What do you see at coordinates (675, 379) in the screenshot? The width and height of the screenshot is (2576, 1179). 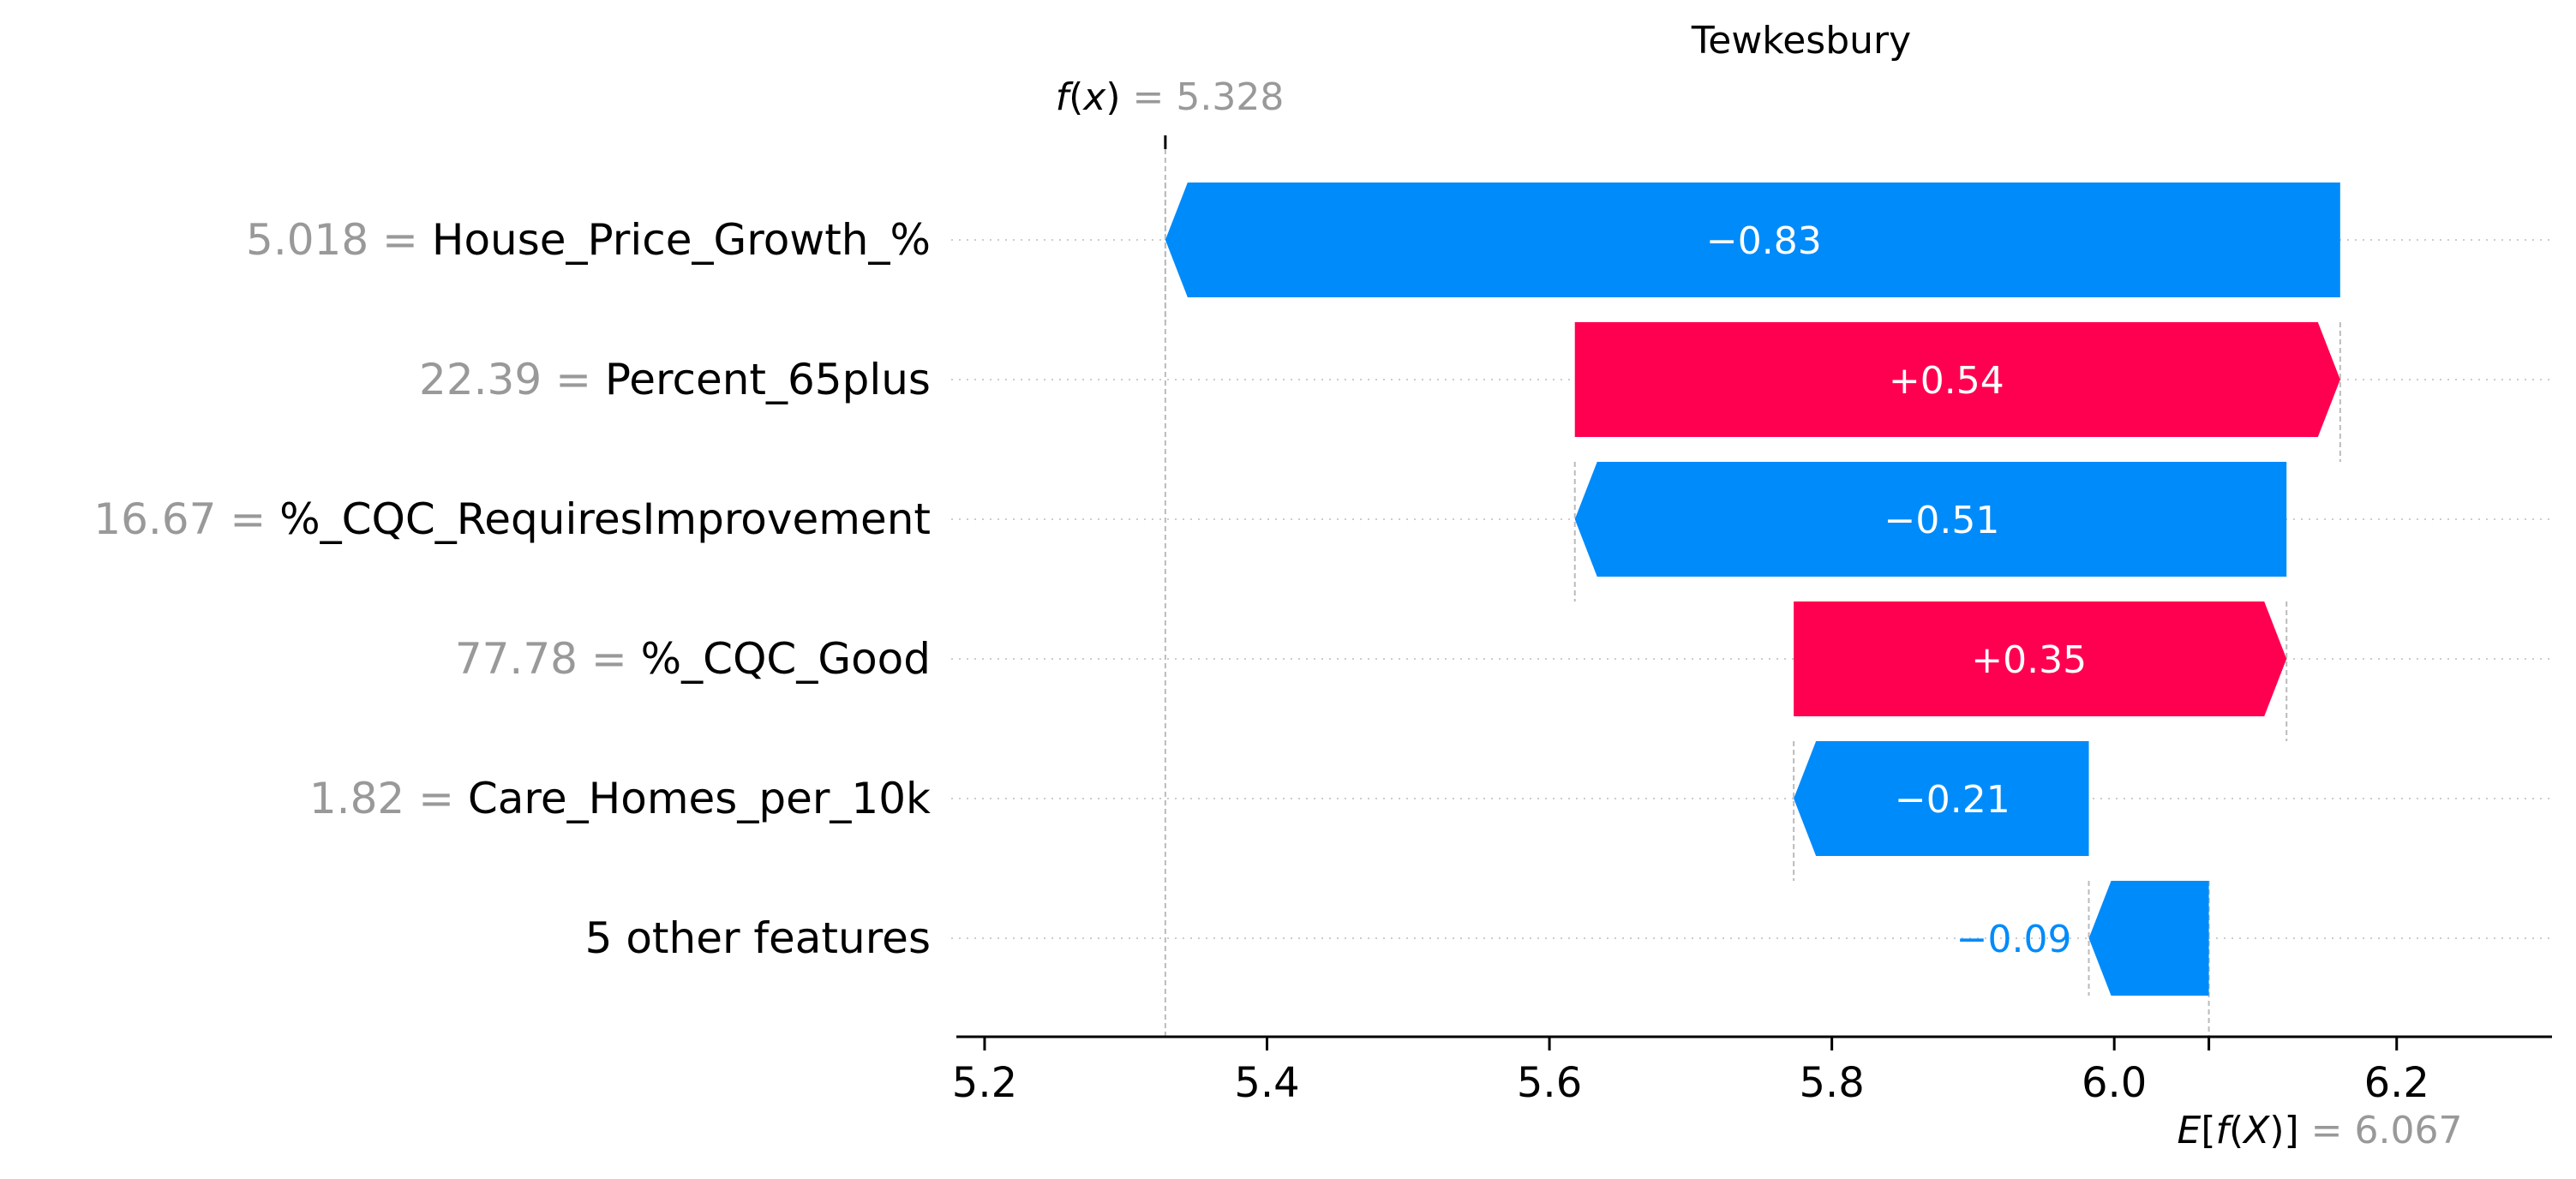 I see `feature-label: 22.39 = Percent_65plus` at bounding box center [675, 379].